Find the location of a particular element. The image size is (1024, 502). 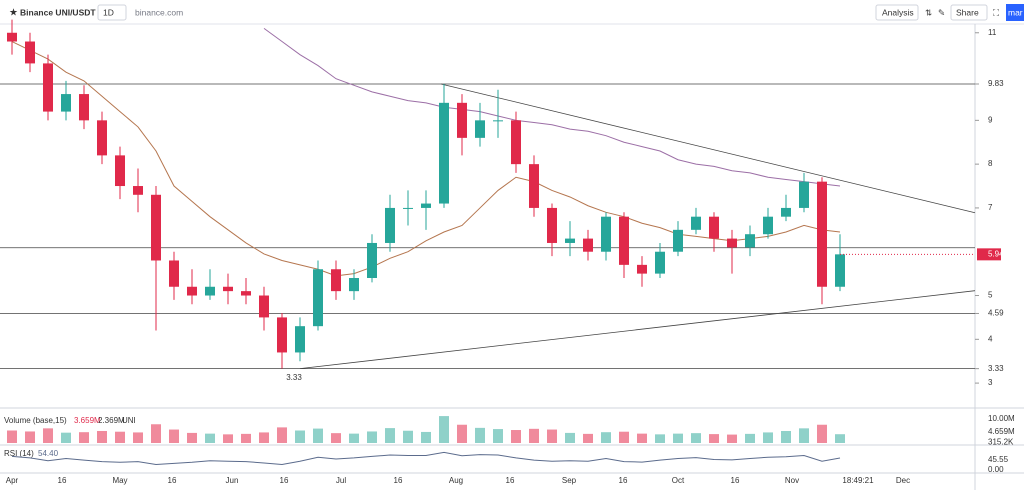

symbol: Binance UNI/USDT is located at coordinates (58, 12).